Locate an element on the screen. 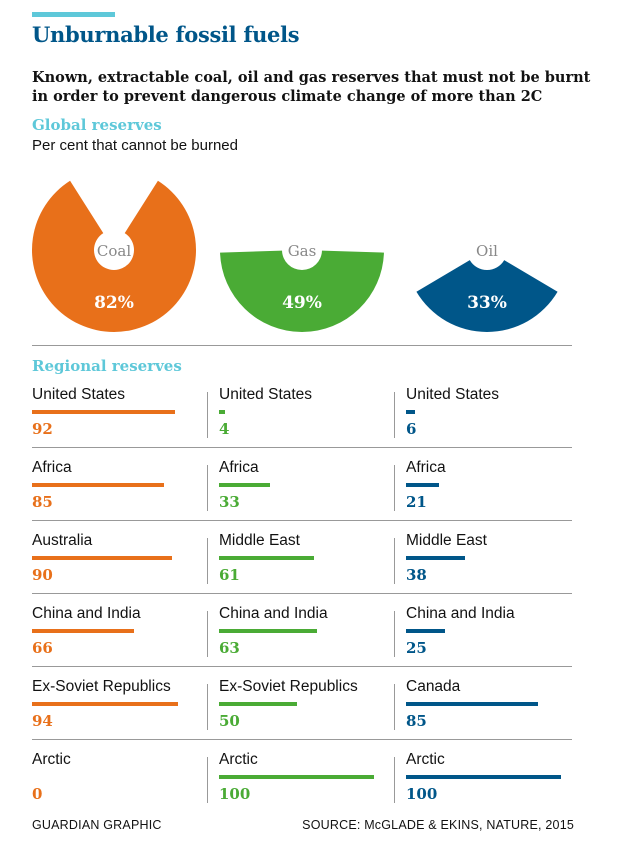 The height and width of the screenshot is (847, 636). region-value: 4 is located at coordinates (224, 429).